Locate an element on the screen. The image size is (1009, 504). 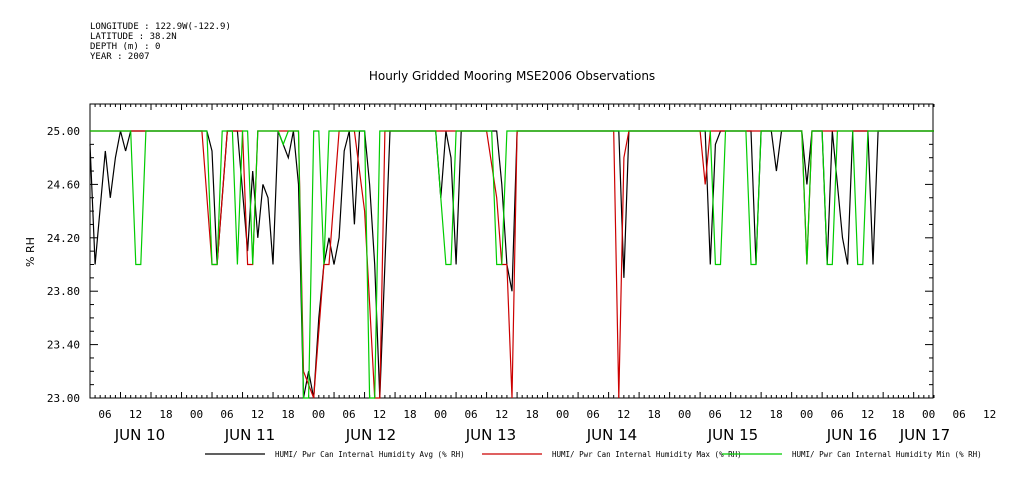
latitude-text: LATITUDE : 38.2N is located at coordinates (133, 37).